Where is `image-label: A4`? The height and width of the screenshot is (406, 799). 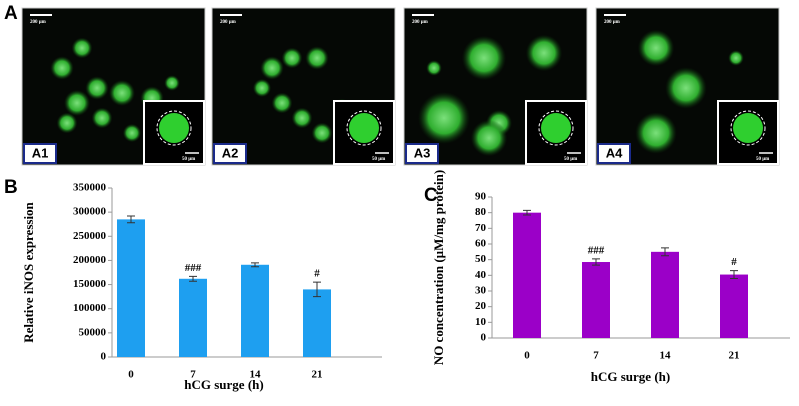 image-label: A4 is located at coordinates (614, 152).